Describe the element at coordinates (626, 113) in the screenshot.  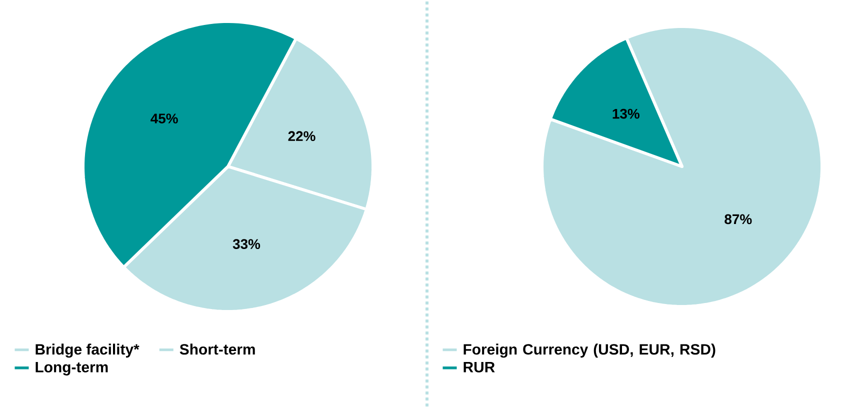
I see `data-label: 13%` at that location.